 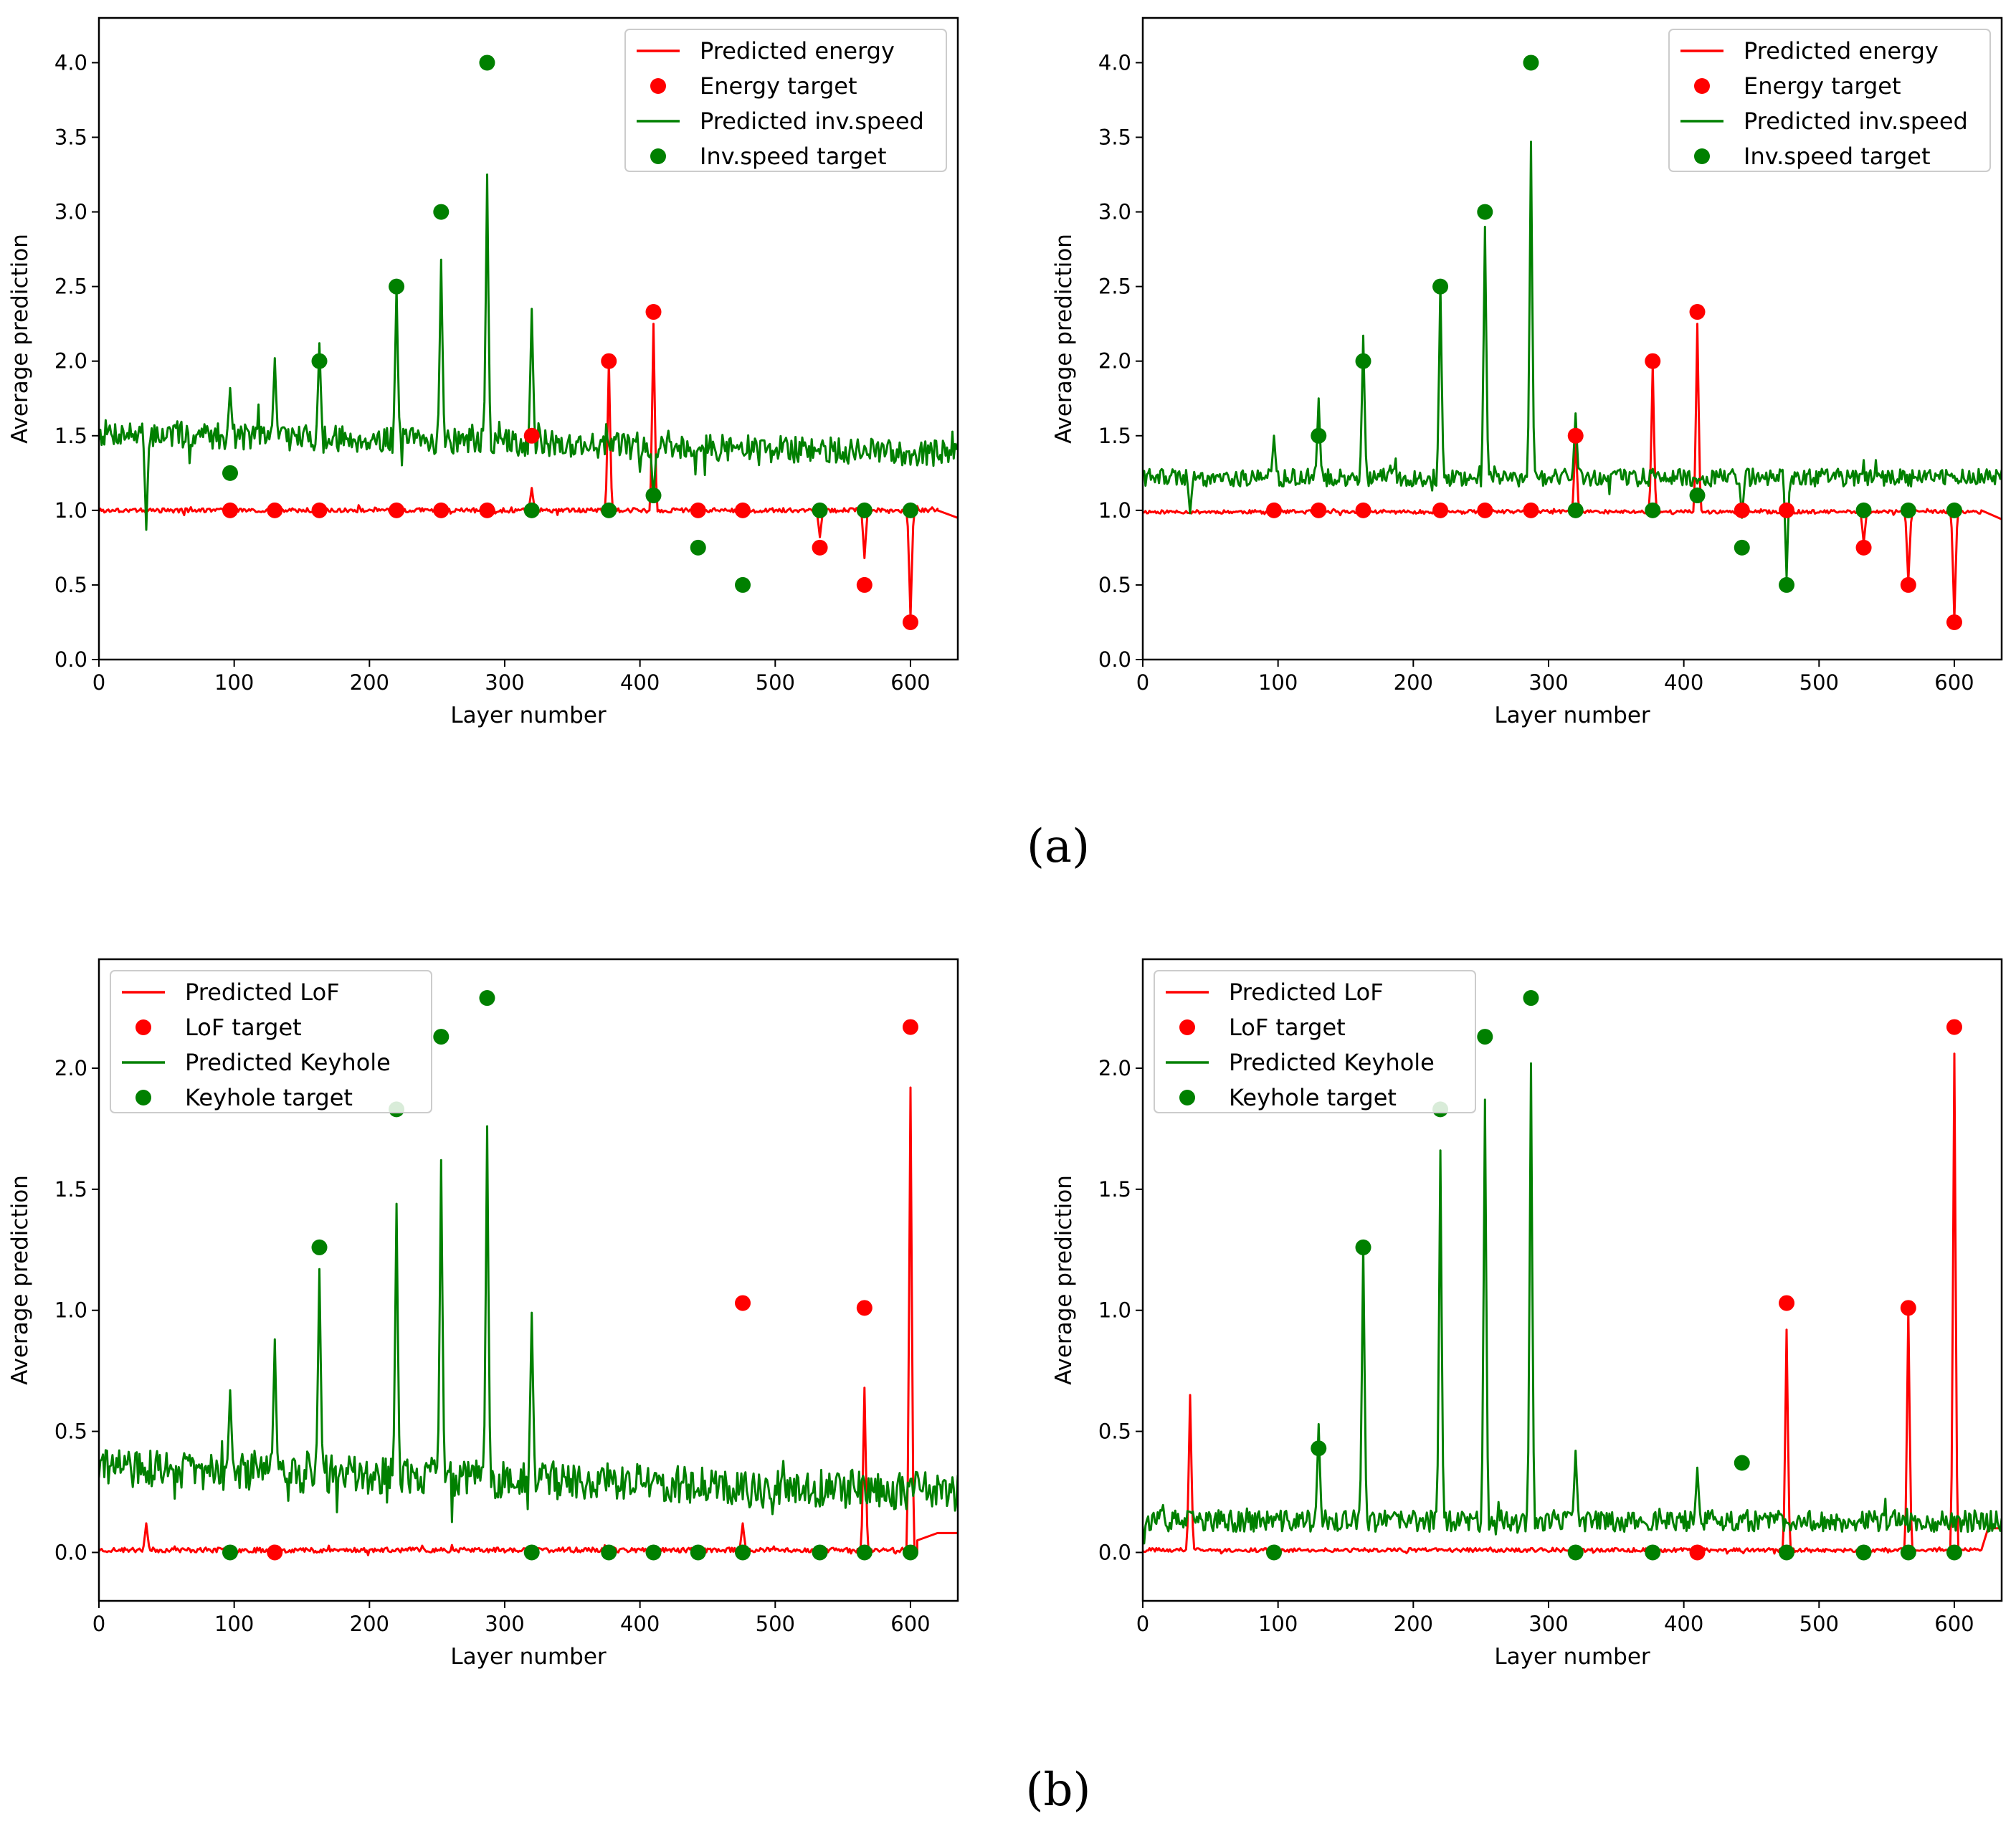 I want to click on legend-label: LoF target, so click(x=243, y=1027).